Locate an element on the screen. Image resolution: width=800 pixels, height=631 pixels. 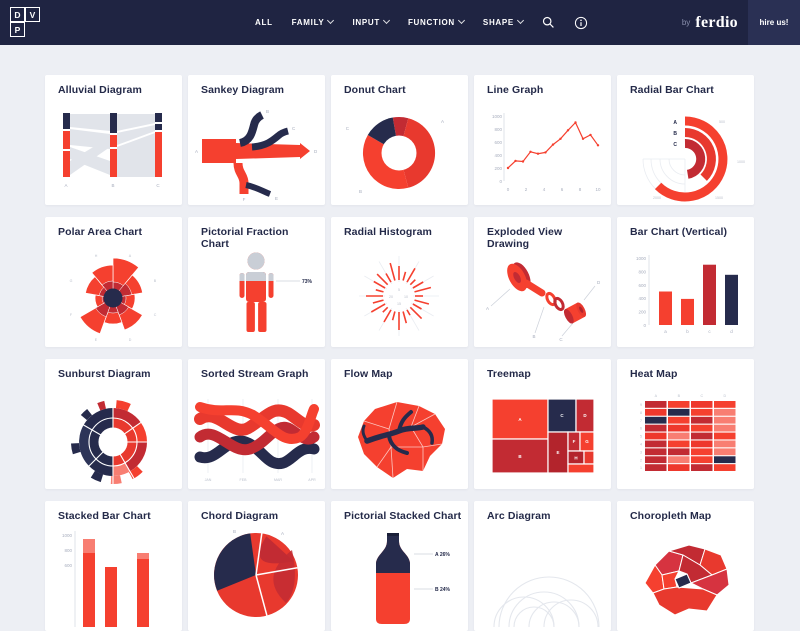
card-title: Pictorial Fraction Chart is located at coordinates (245, 238).